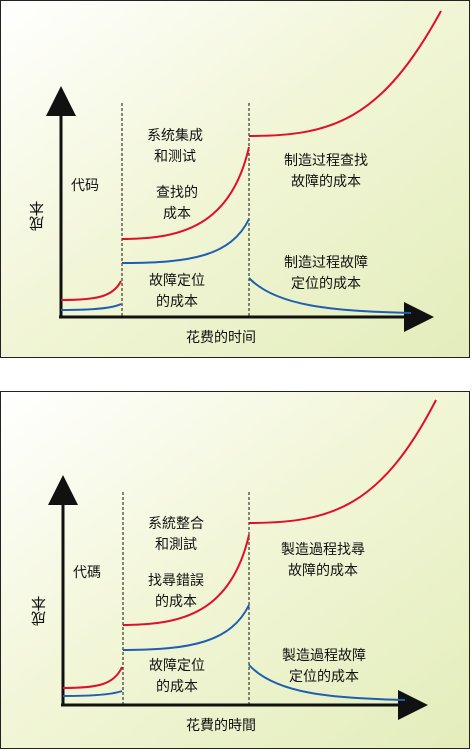 This screenshot has width=472, height=753. I want to click on label-manufacturing-find: 製造過程找尋 故障的成本, so click(323, 560).